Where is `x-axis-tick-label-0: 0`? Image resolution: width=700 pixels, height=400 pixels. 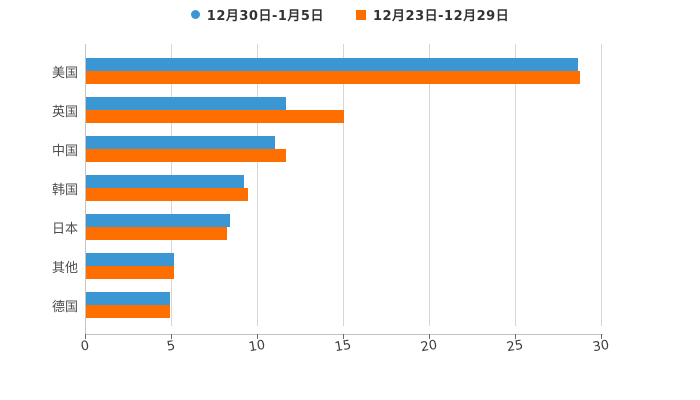 x-axis-tick-label-0: 0 is located at coordinates (85, 346).